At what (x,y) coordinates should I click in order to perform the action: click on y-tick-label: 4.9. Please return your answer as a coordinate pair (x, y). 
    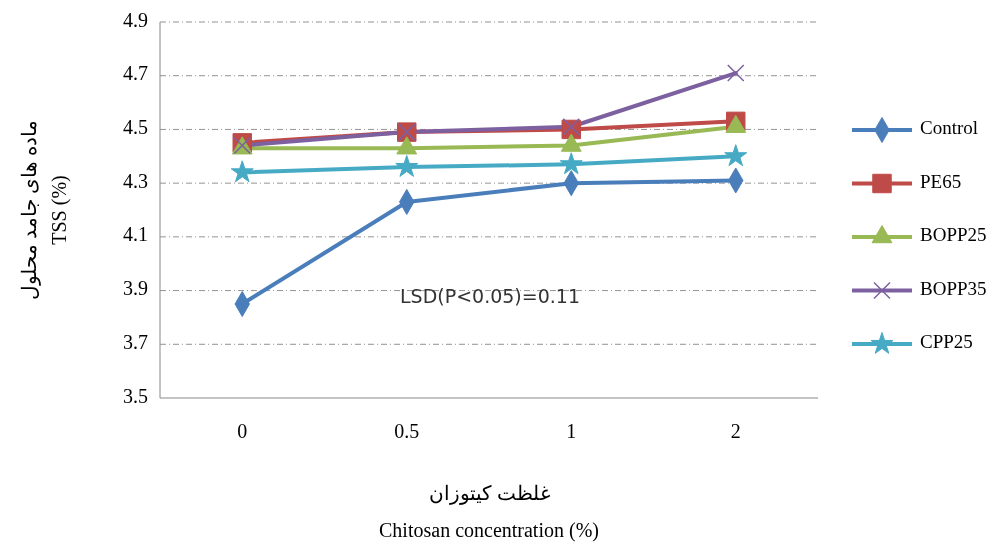
    Looking at the image, I should click on (135, 19).